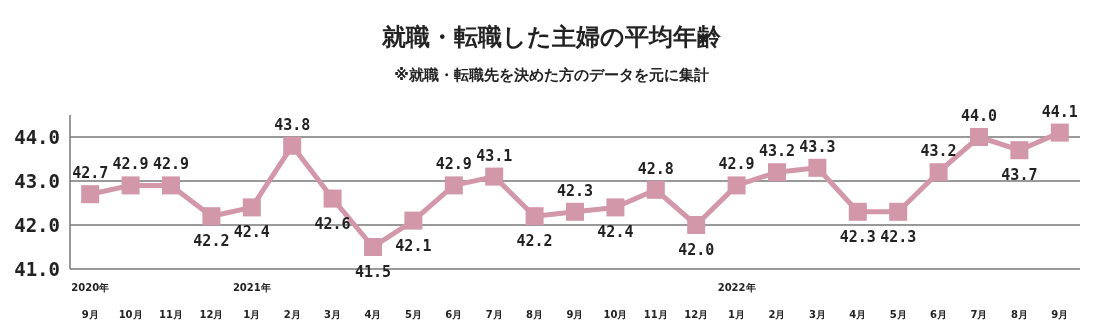 This screenshot has width=1103, height=331. Describe the element at coordinates (551, 75) in the screenshot. I see `chart-subtitle: ※就職・転職先を決めた方のデータを元に集計` at that location.